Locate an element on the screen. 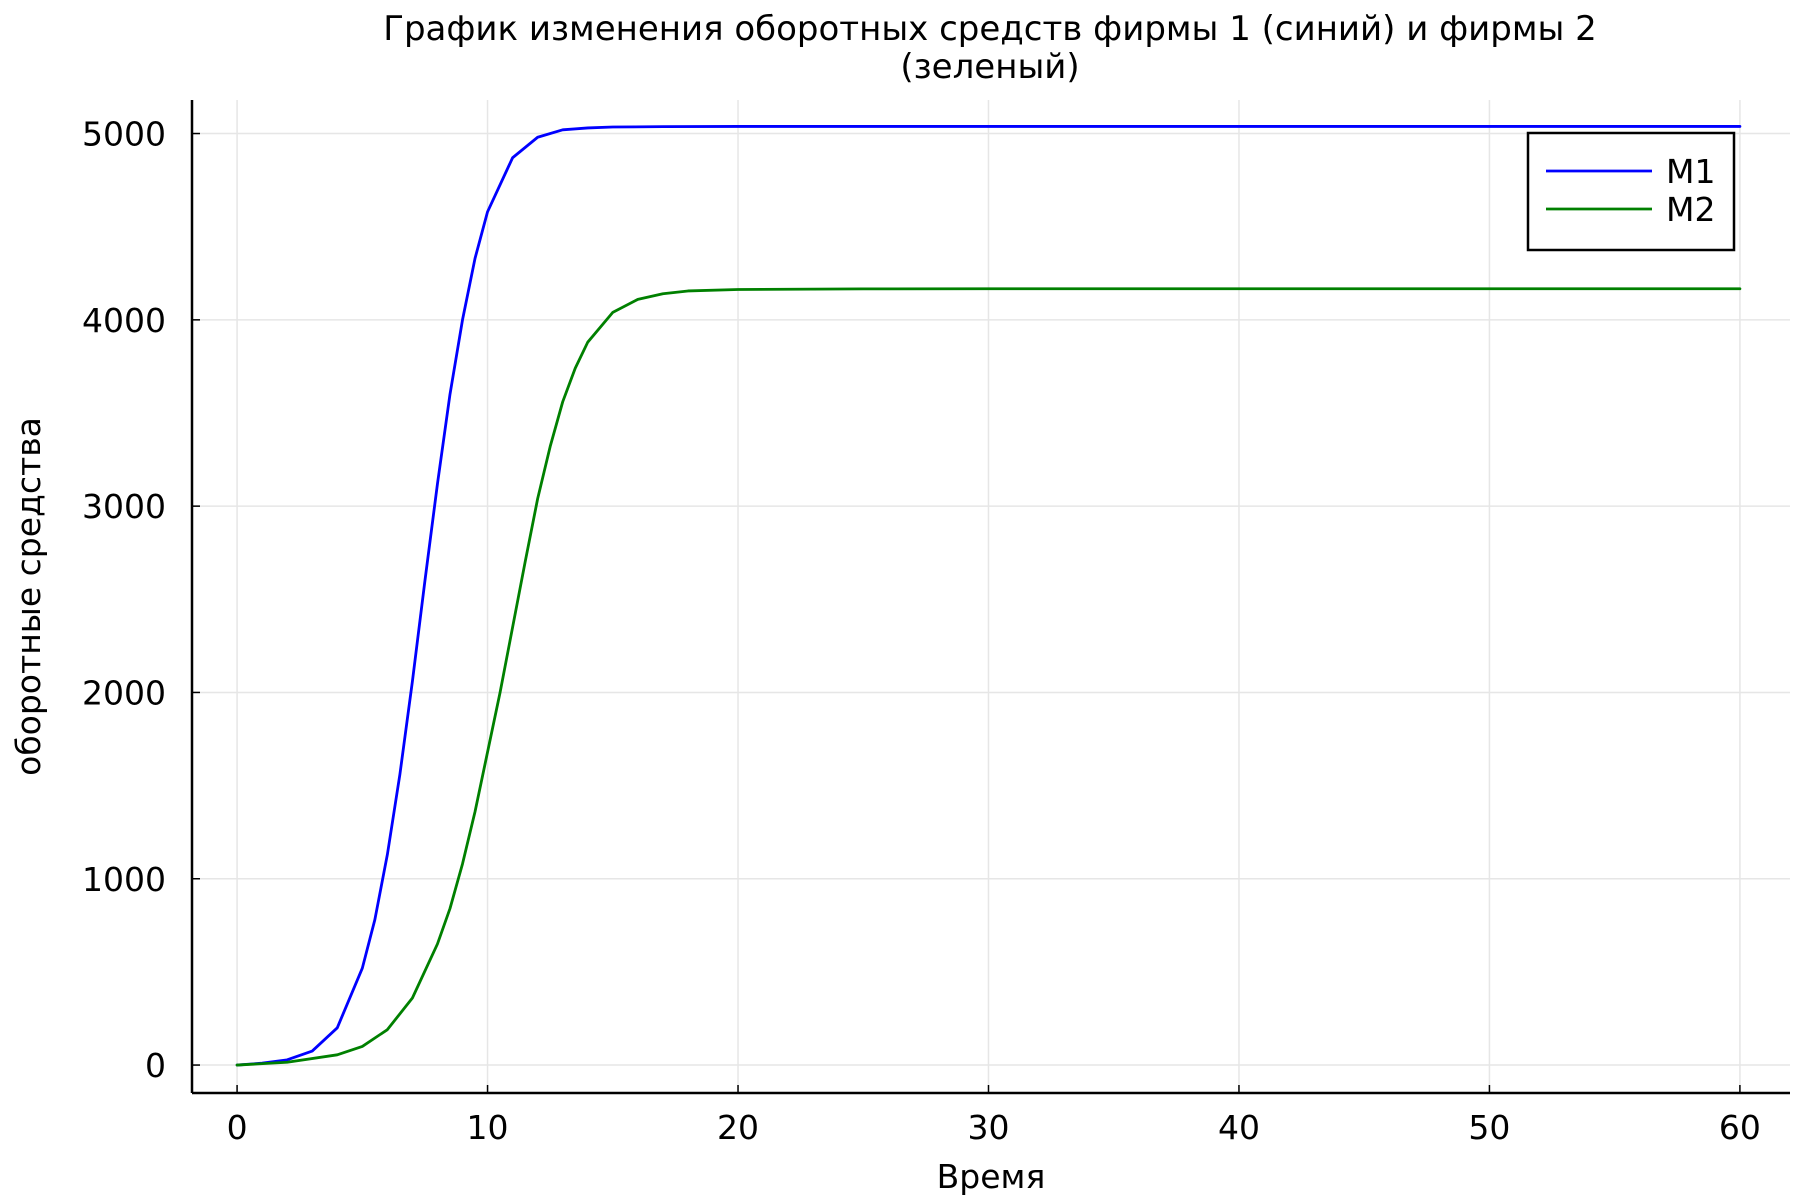 This screenshot has width=1800, height=1204. legend-label-m1: M1 is located at coordinates (1690, 171).